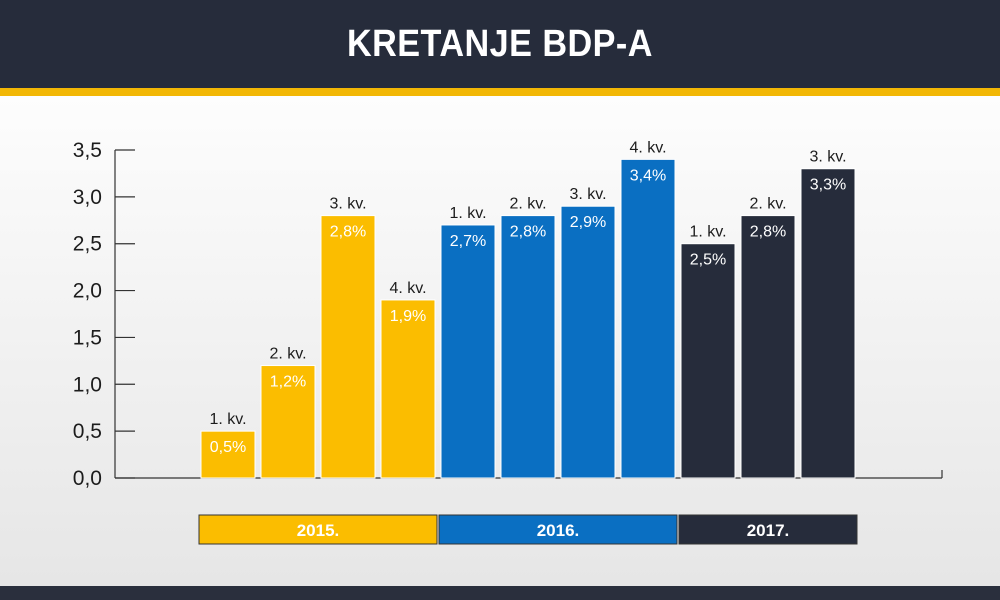 The image size is (1000, 600). I want to click on year-label: 2015., so click(318, 530).